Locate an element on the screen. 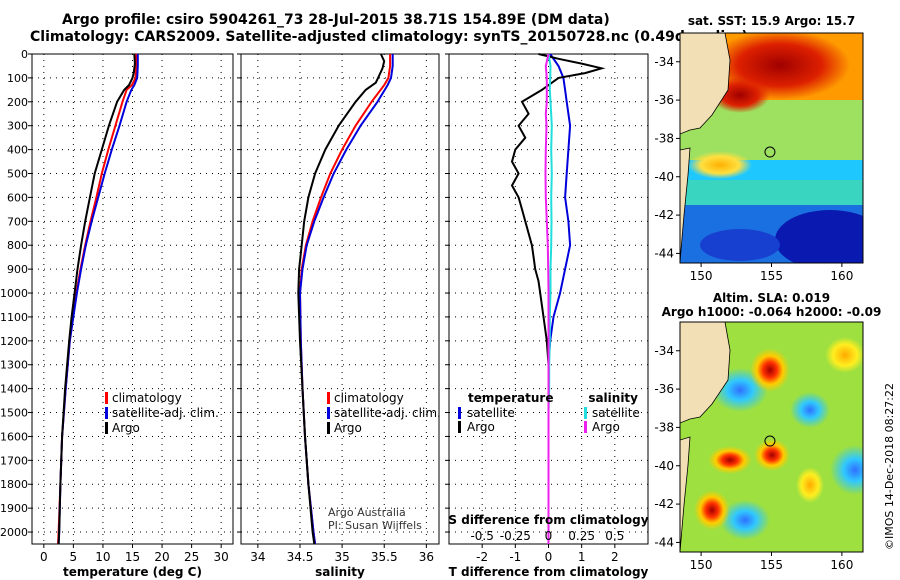  difference-panel-xtick-label: -2 is located at coordinates (482, 557).